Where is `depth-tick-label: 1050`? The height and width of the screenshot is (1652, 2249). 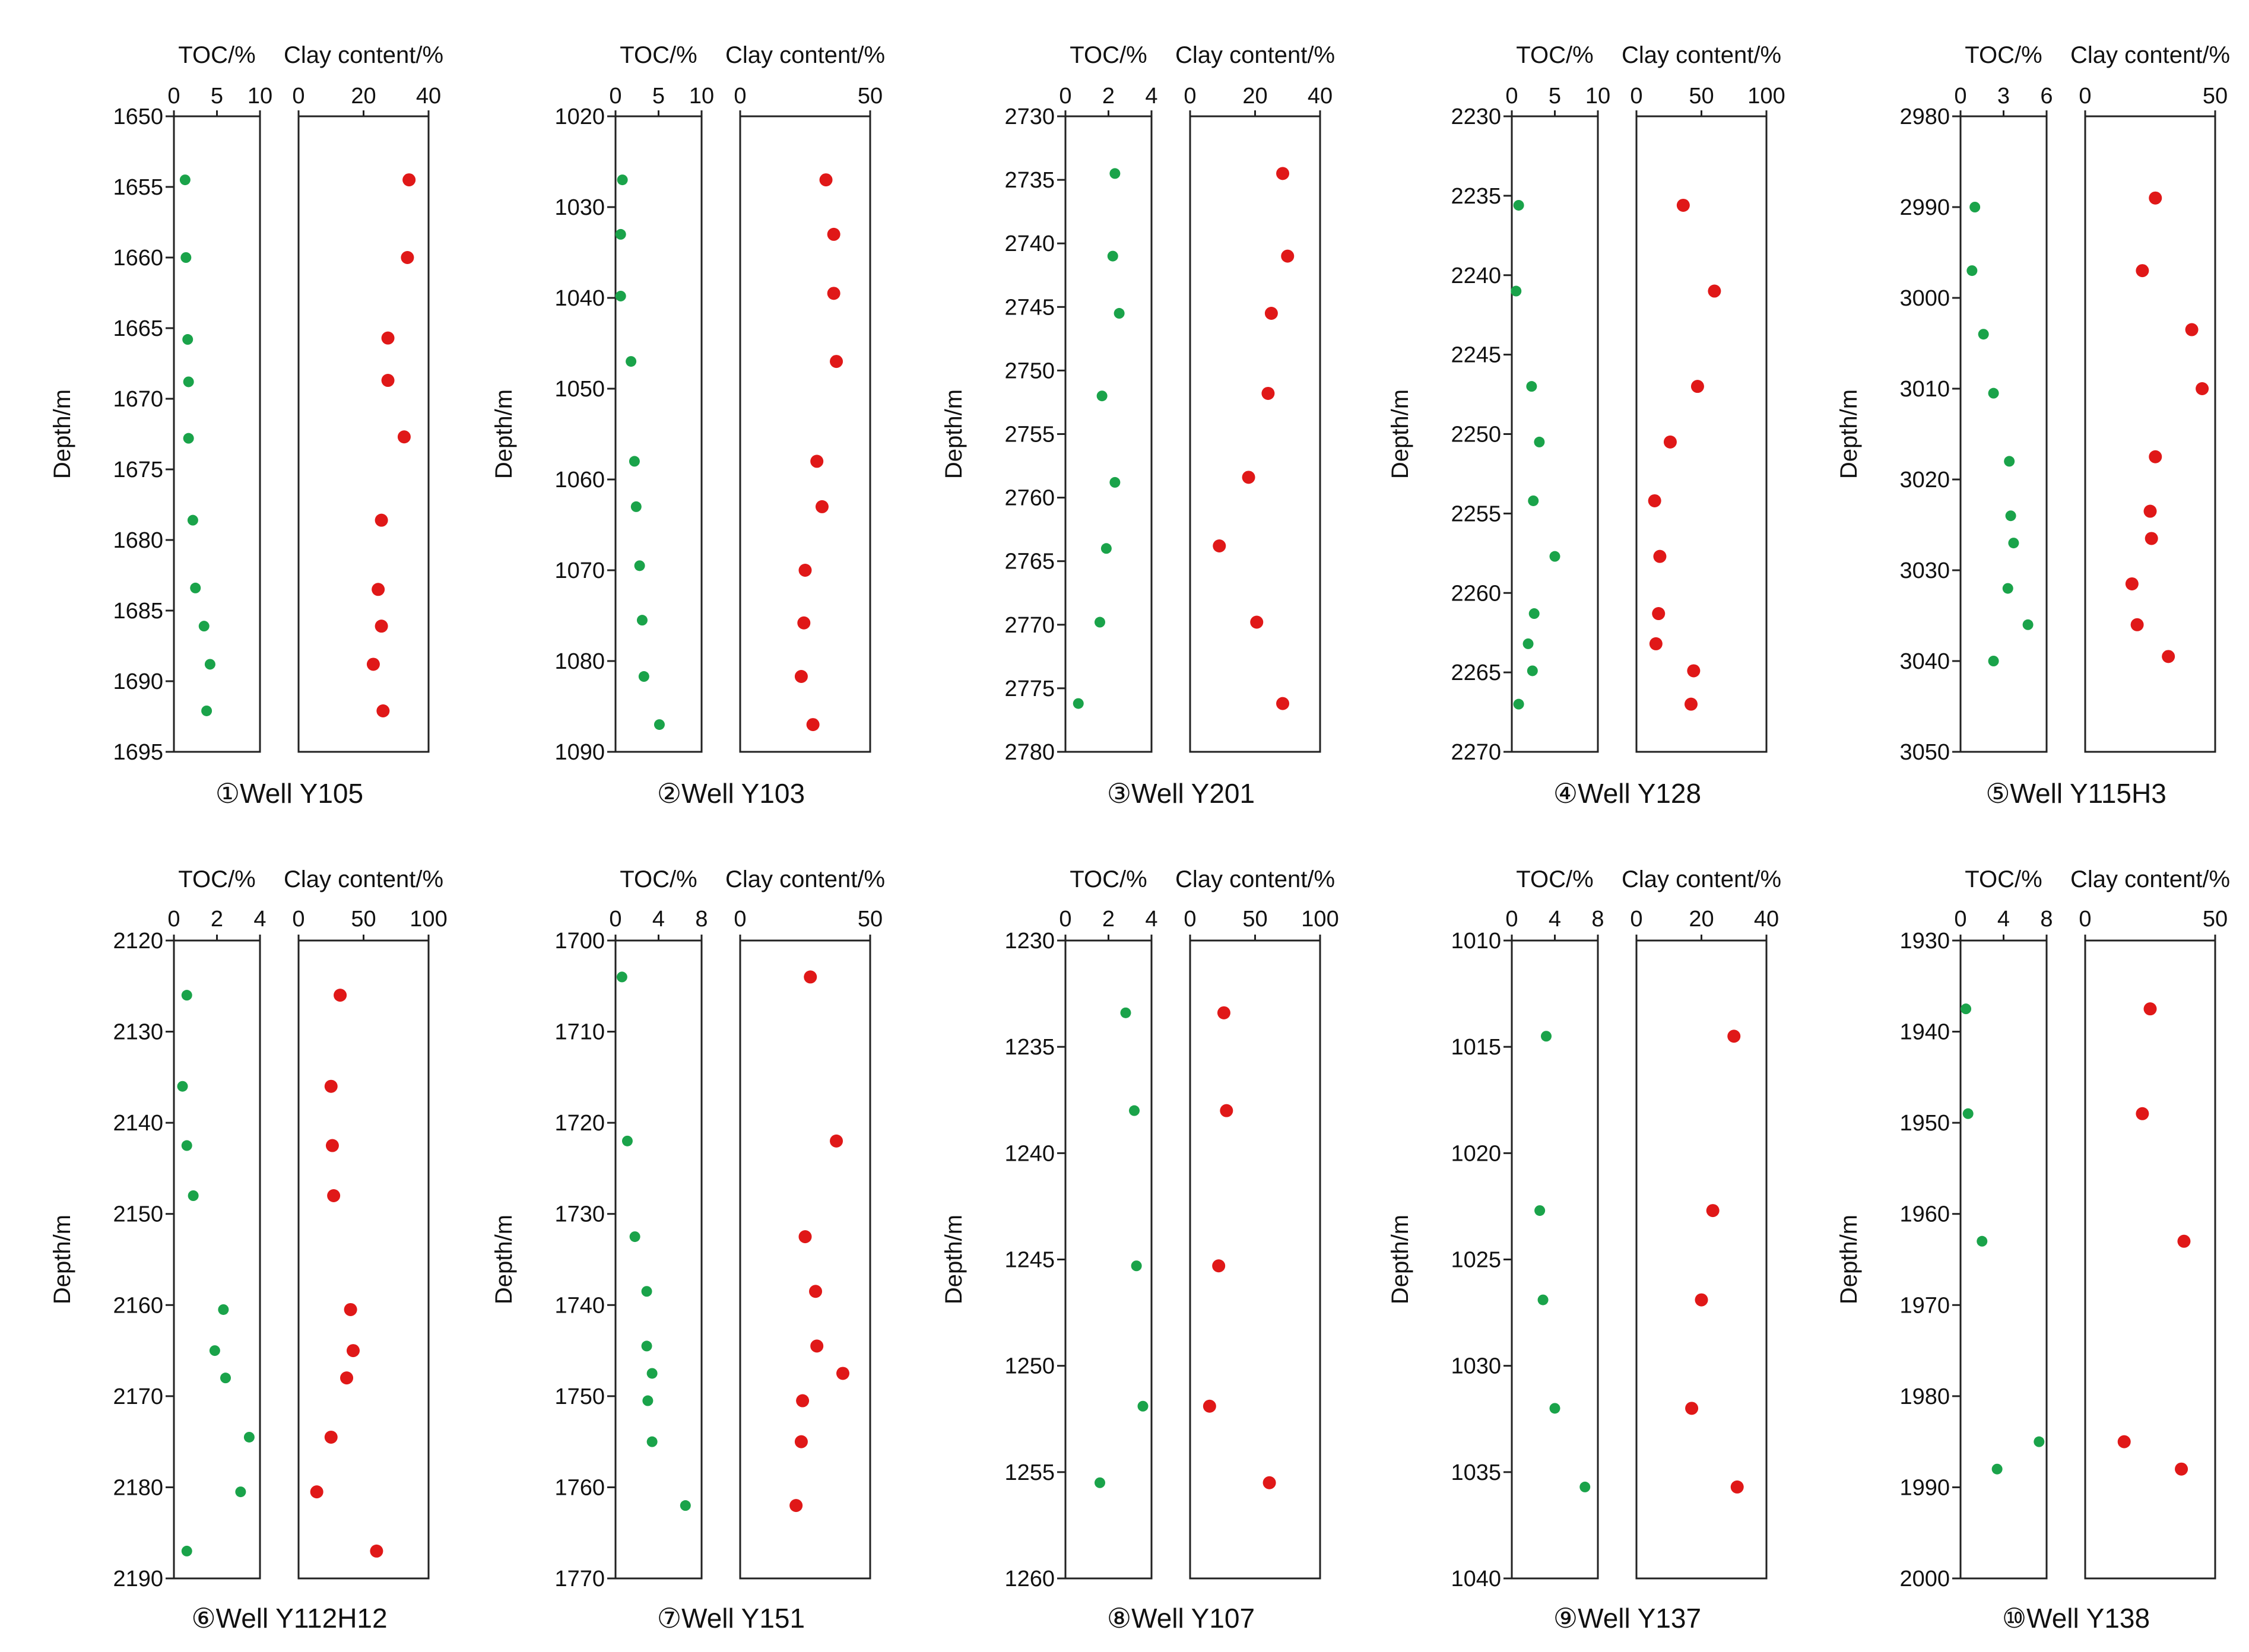 depth-tick-label: 1050 is located at coordinates (579, 389).